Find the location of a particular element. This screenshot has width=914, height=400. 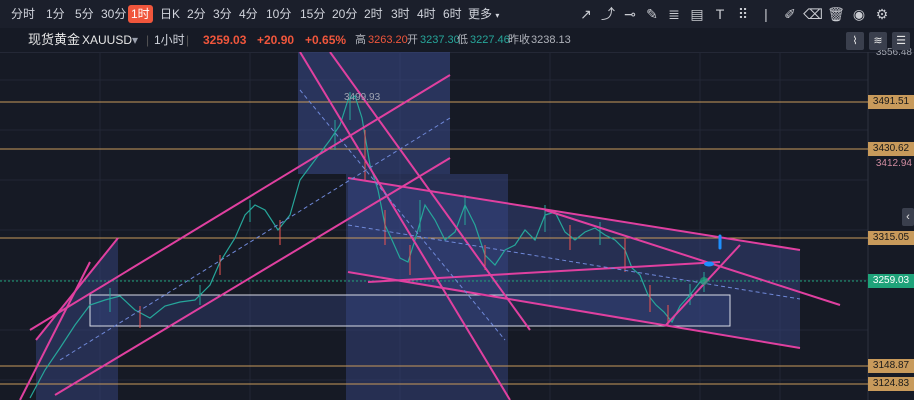

symbol-dropdown-icon: ▾ is located at coordinates (135, 40).